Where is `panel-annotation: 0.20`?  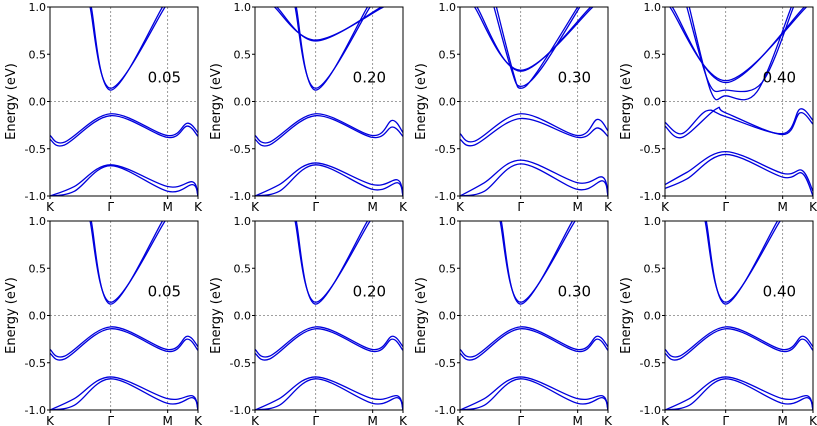
panel-annotation: 0.20 is located at coordinates (369, 78).